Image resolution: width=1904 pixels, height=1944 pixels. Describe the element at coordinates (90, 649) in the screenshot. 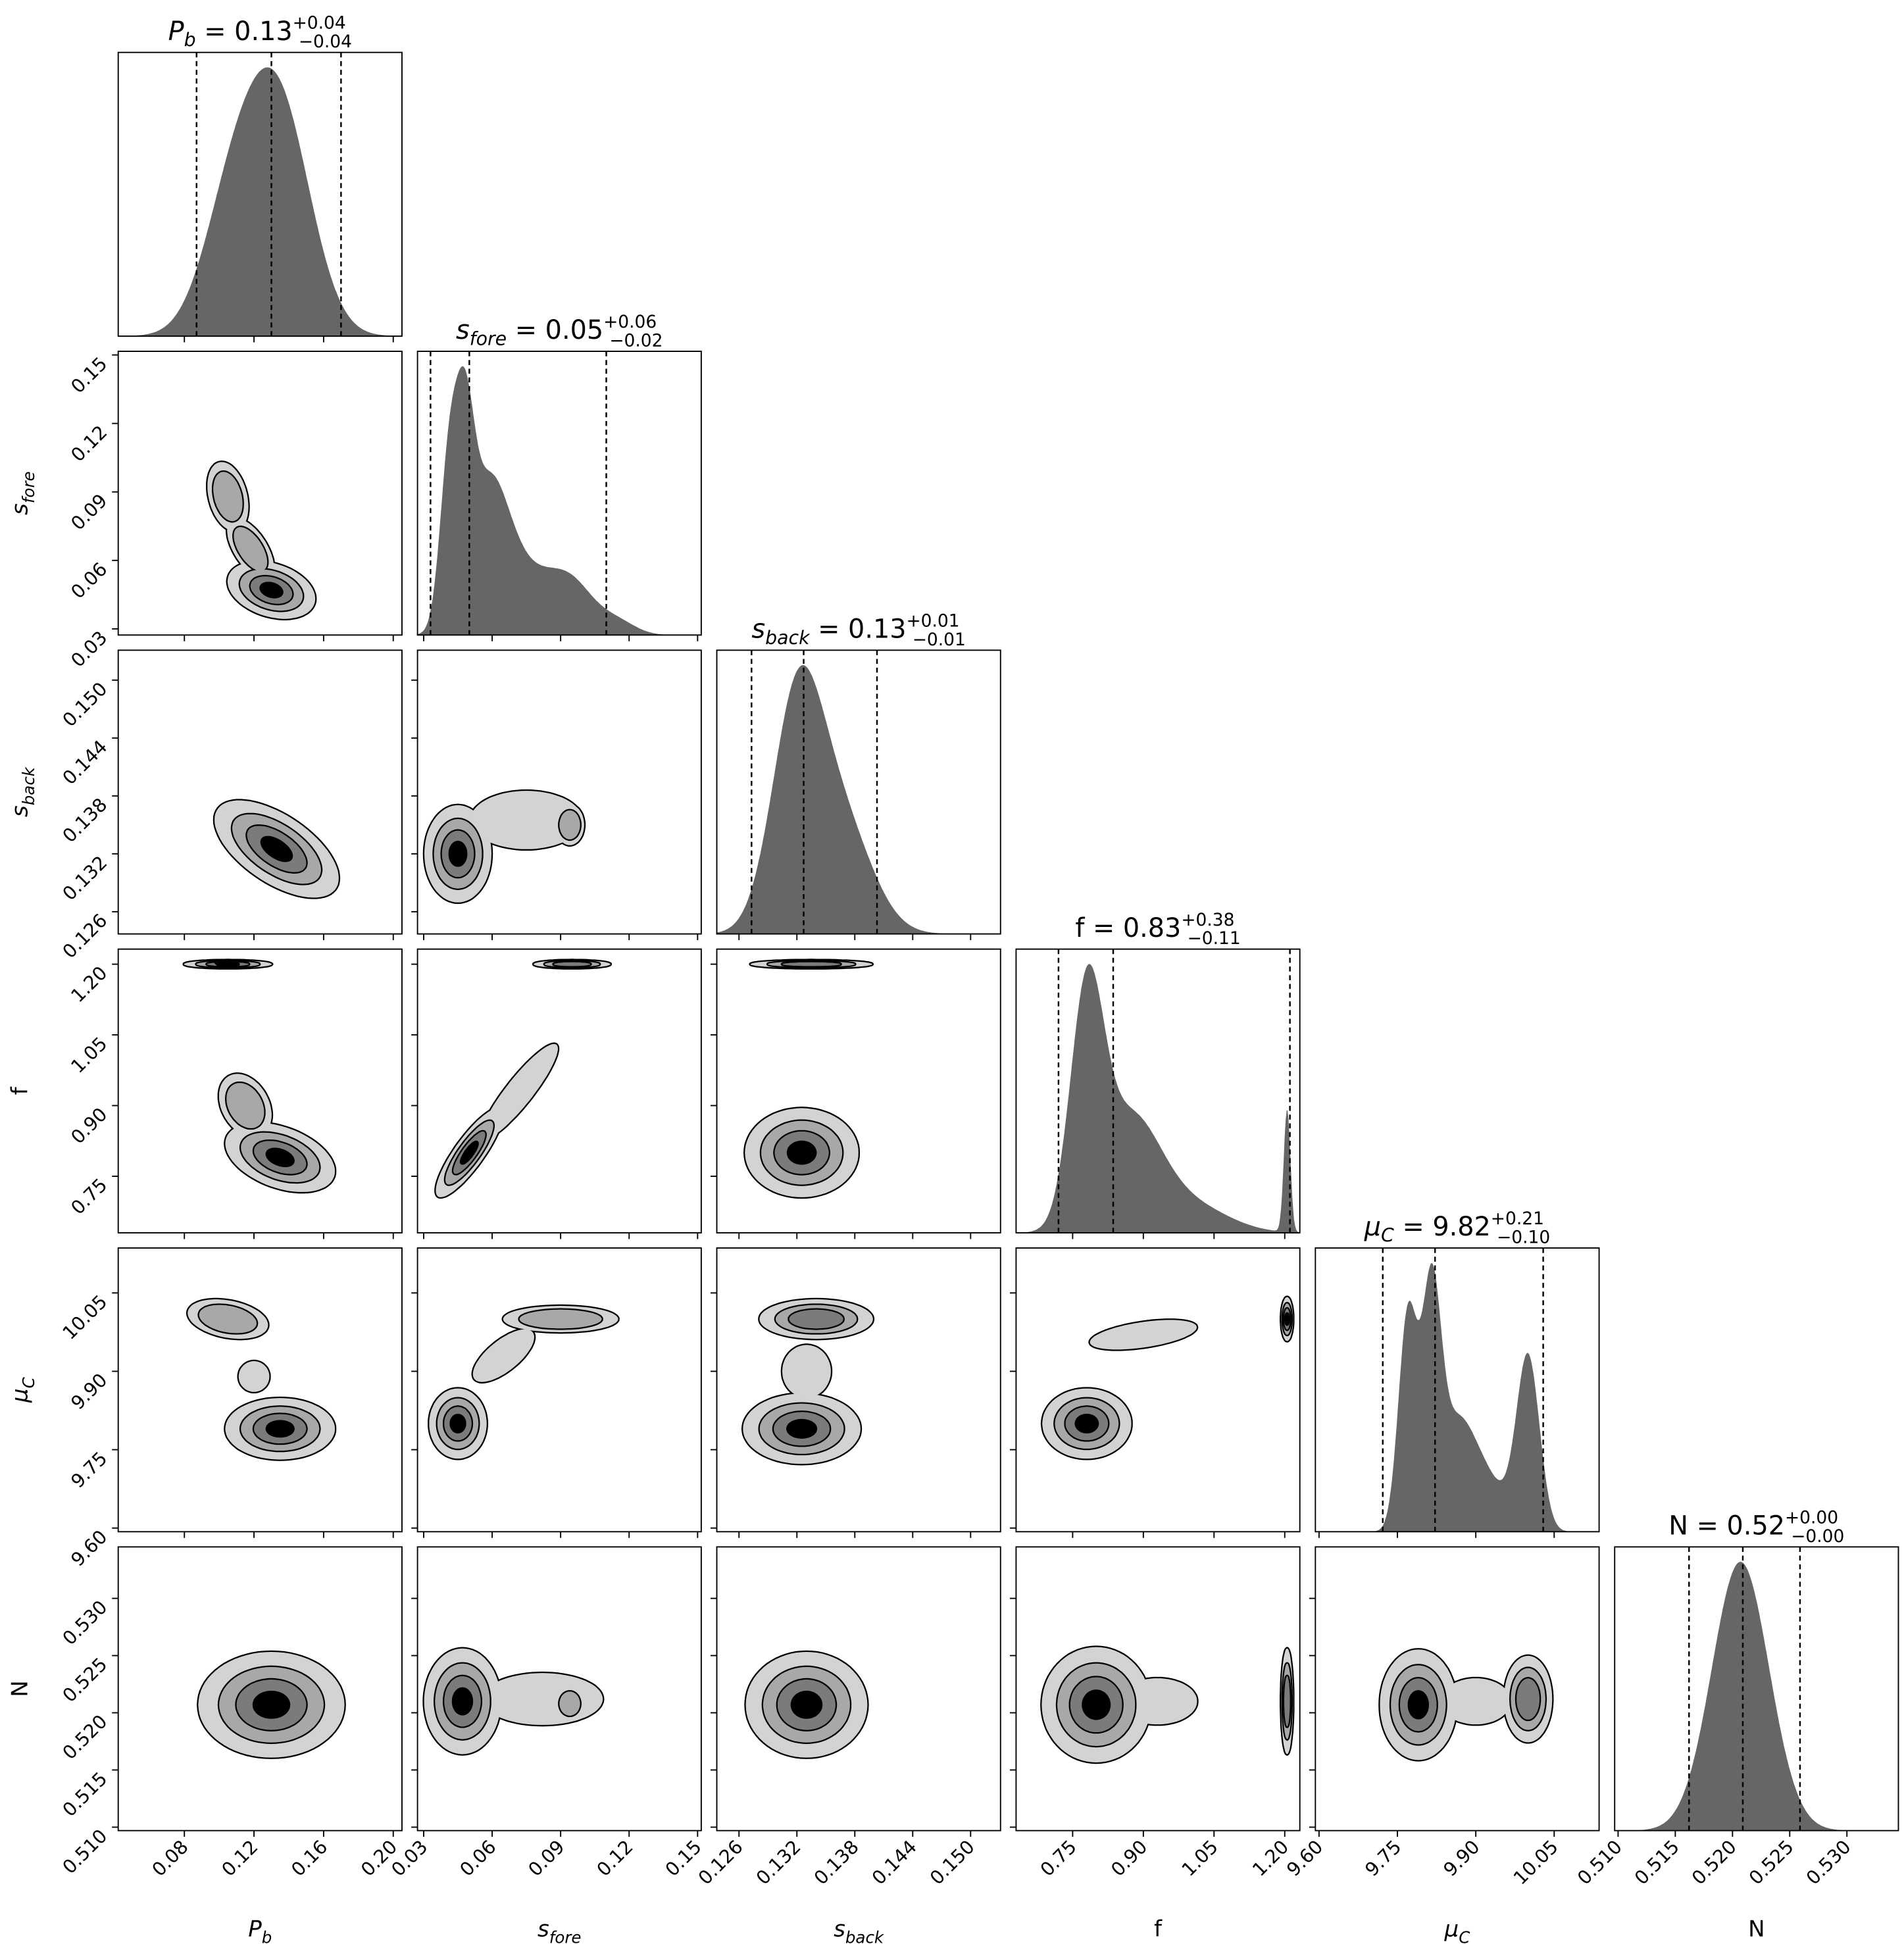

I see `y-tick-label-sfore: 0.03` at that location.